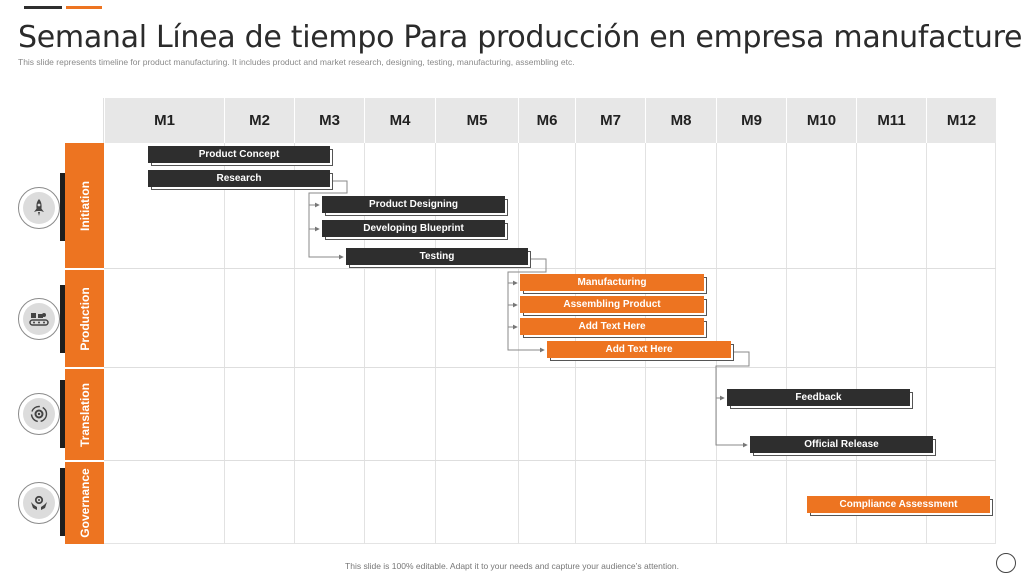 The height and width of the screenshot is (576, 1024). Describe the element at coordinates (476, 120) in the screenshot. I see `month-header-m5: M5` at that location.